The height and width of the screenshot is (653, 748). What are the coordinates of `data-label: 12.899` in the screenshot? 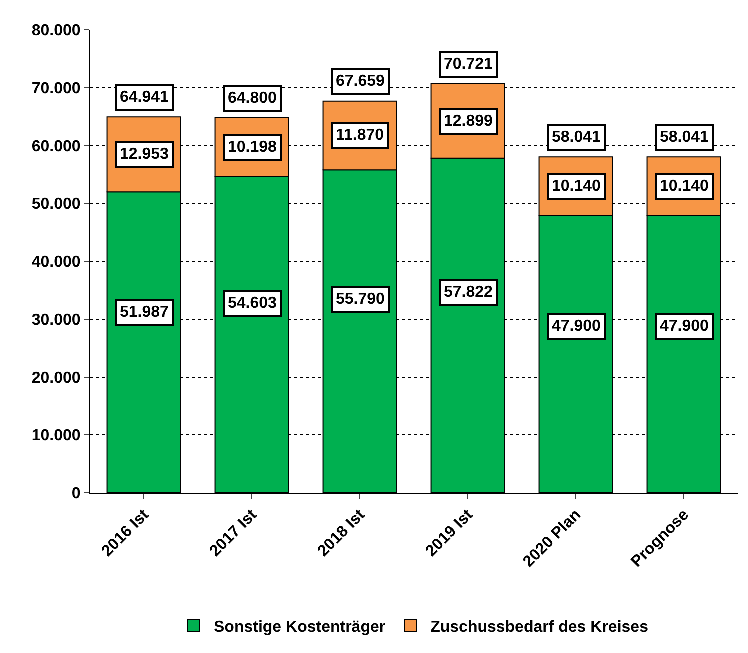 It's located at (469, 121).